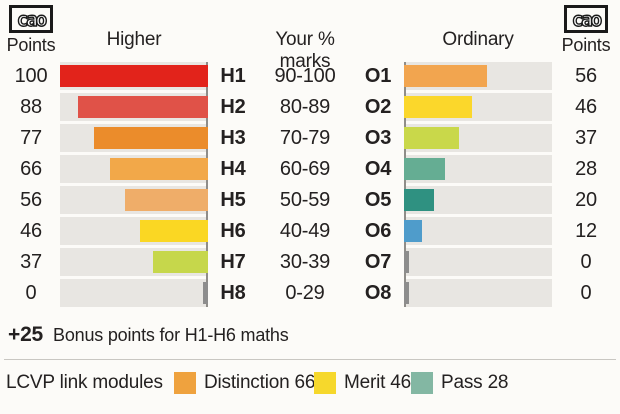 The image size is (620, 414). Describe the element at coordinates (305, 76) in the screenshot. I see `percent-range: 90-100` at that location.